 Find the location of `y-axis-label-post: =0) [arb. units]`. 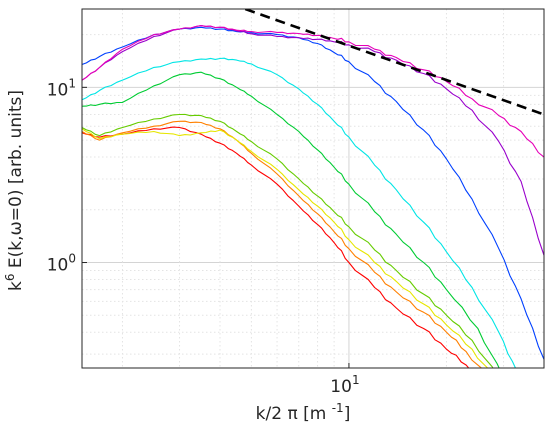

y-axis-label-post: =0) [arb. units] is located at coordinates (16, 155).